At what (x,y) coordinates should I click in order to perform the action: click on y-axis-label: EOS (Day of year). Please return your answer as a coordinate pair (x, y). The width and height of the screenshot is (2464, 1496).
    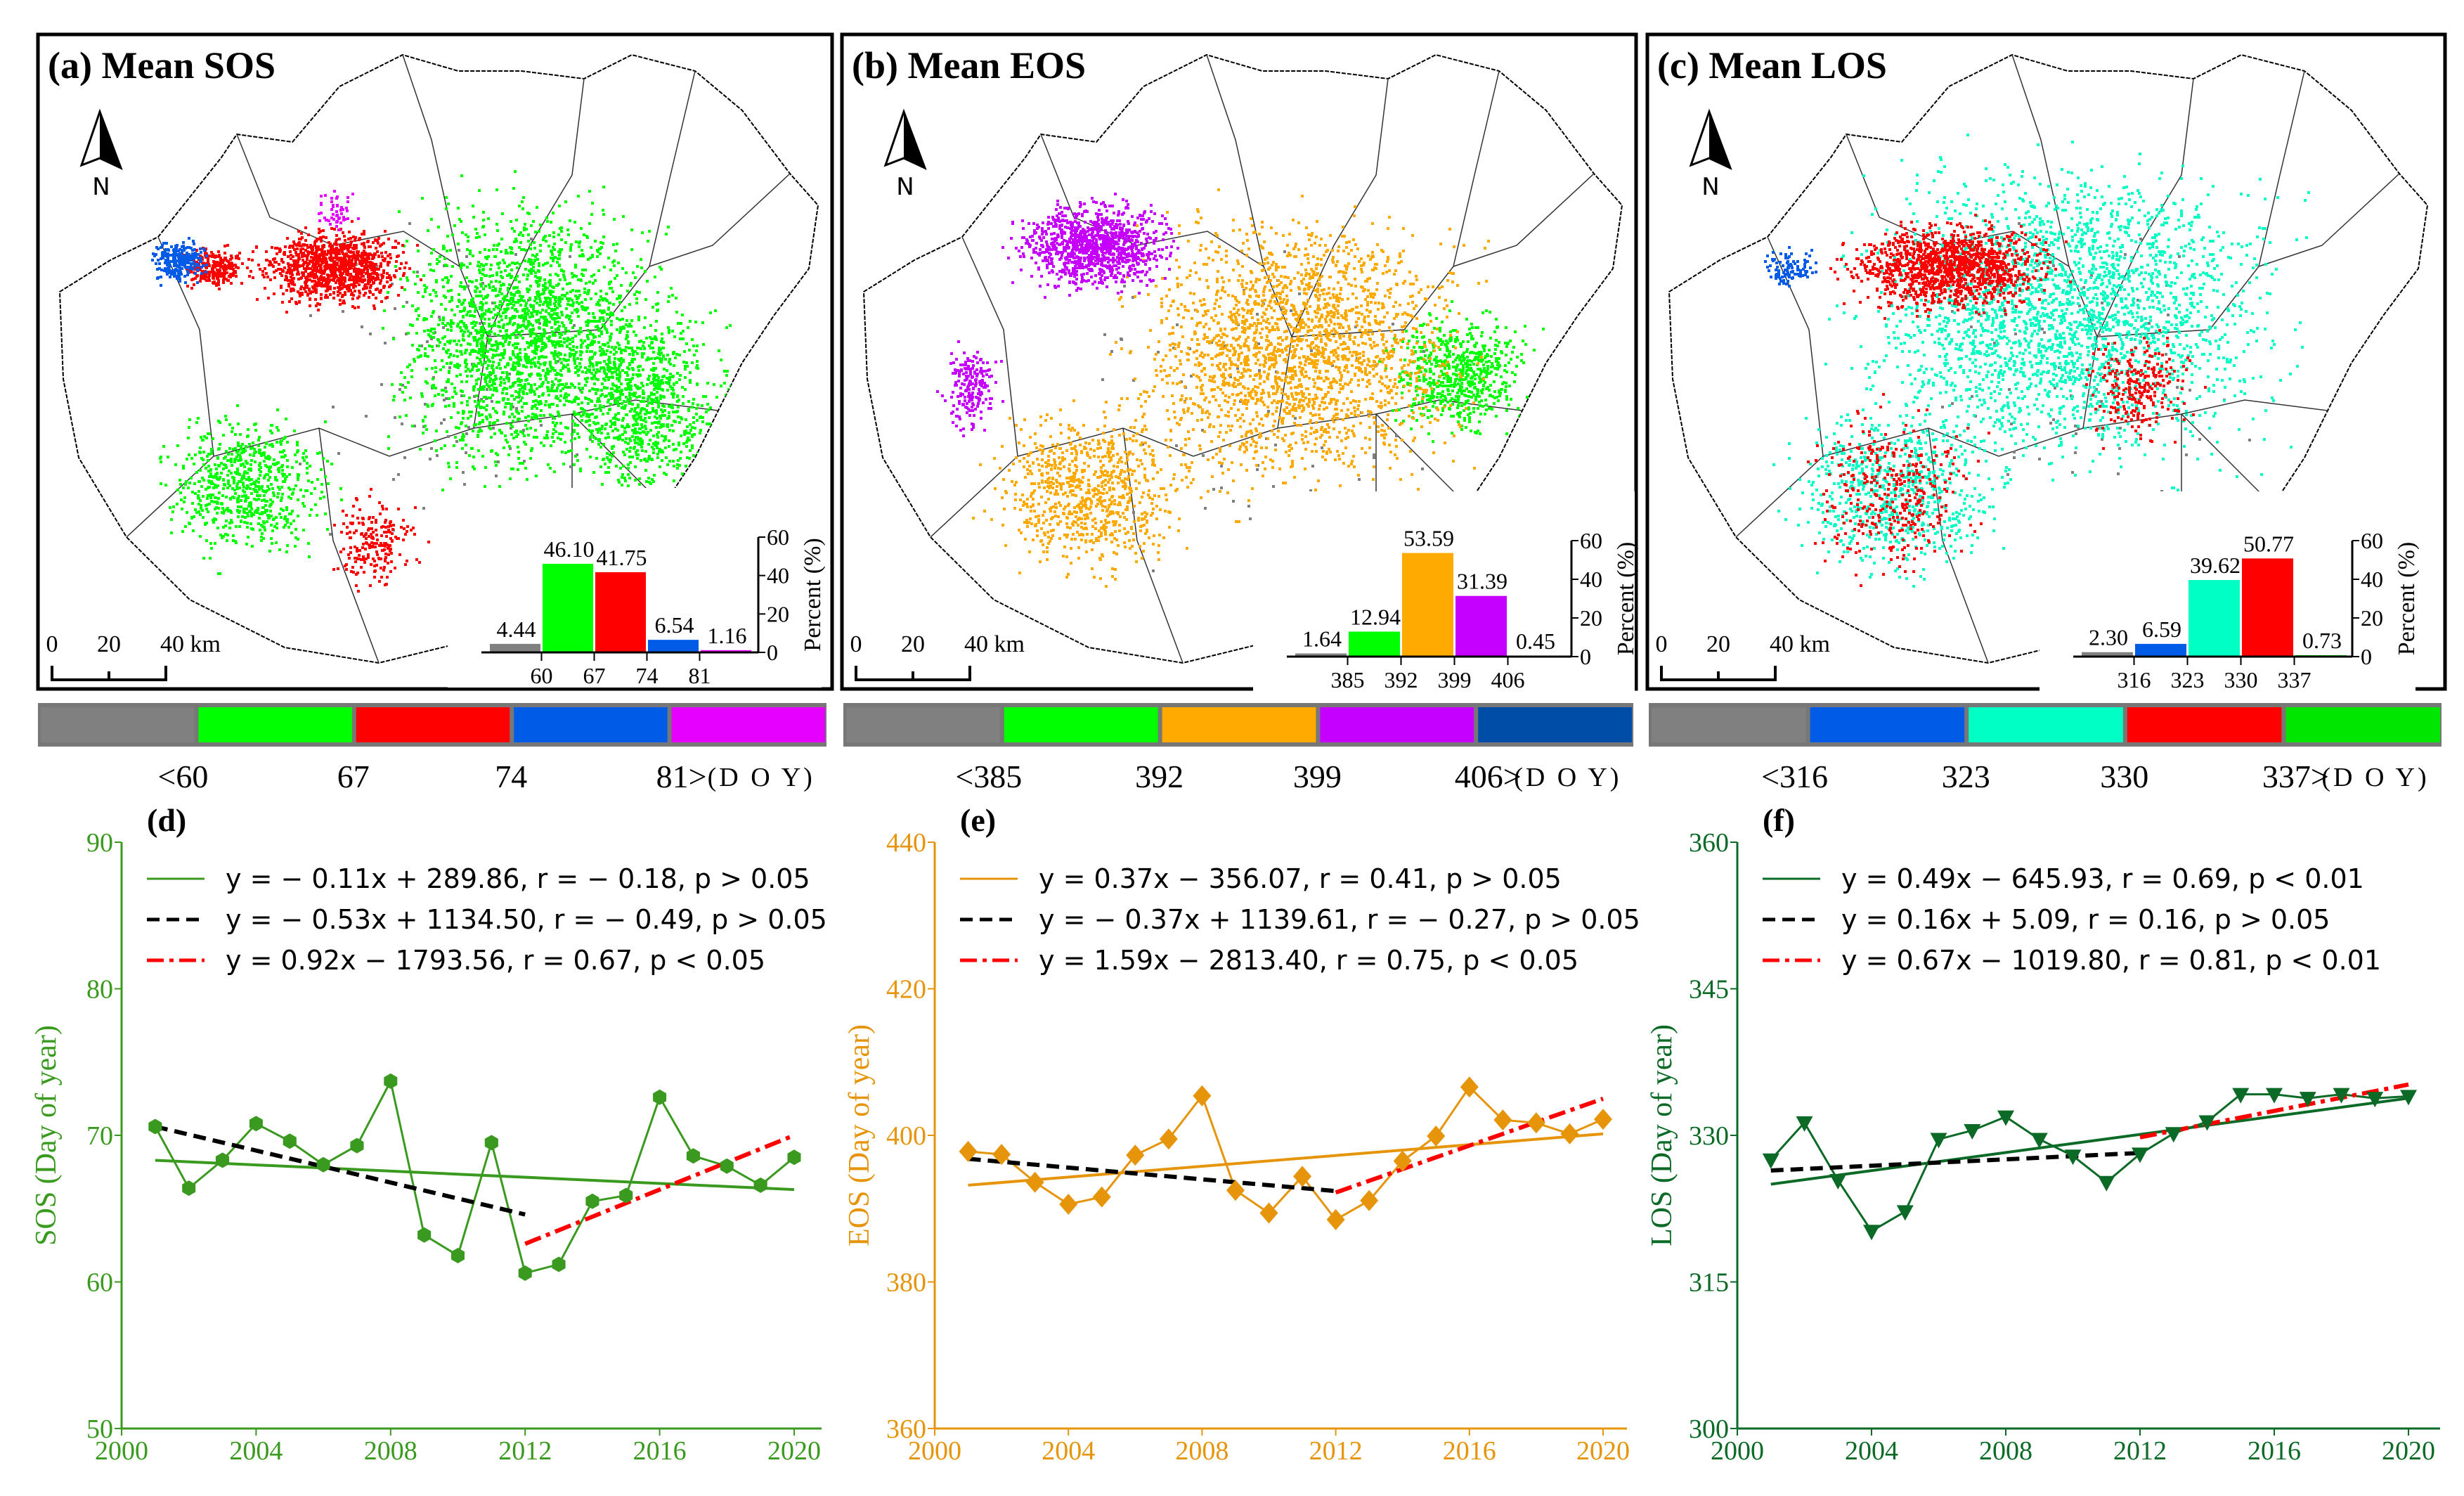
    Looking at the image, I should click on (859, 1135).